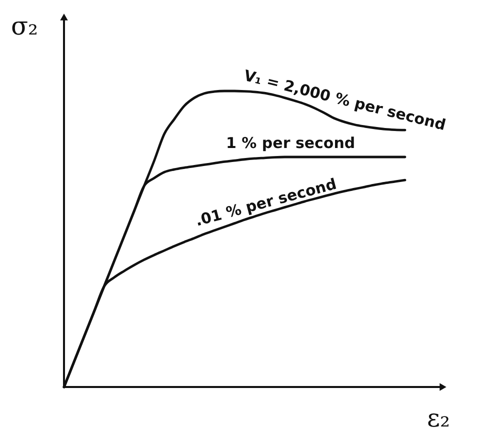 Image resolution: width=501 pixels, height=435 pixels. I want to click on x-axis-title: ε₂, so click(438, 418).